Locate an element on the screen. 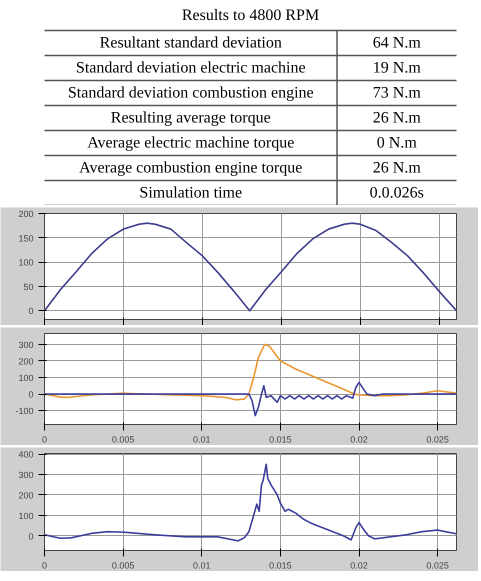  text: Results to 4800 RPM is located at coordinates (251, 15).